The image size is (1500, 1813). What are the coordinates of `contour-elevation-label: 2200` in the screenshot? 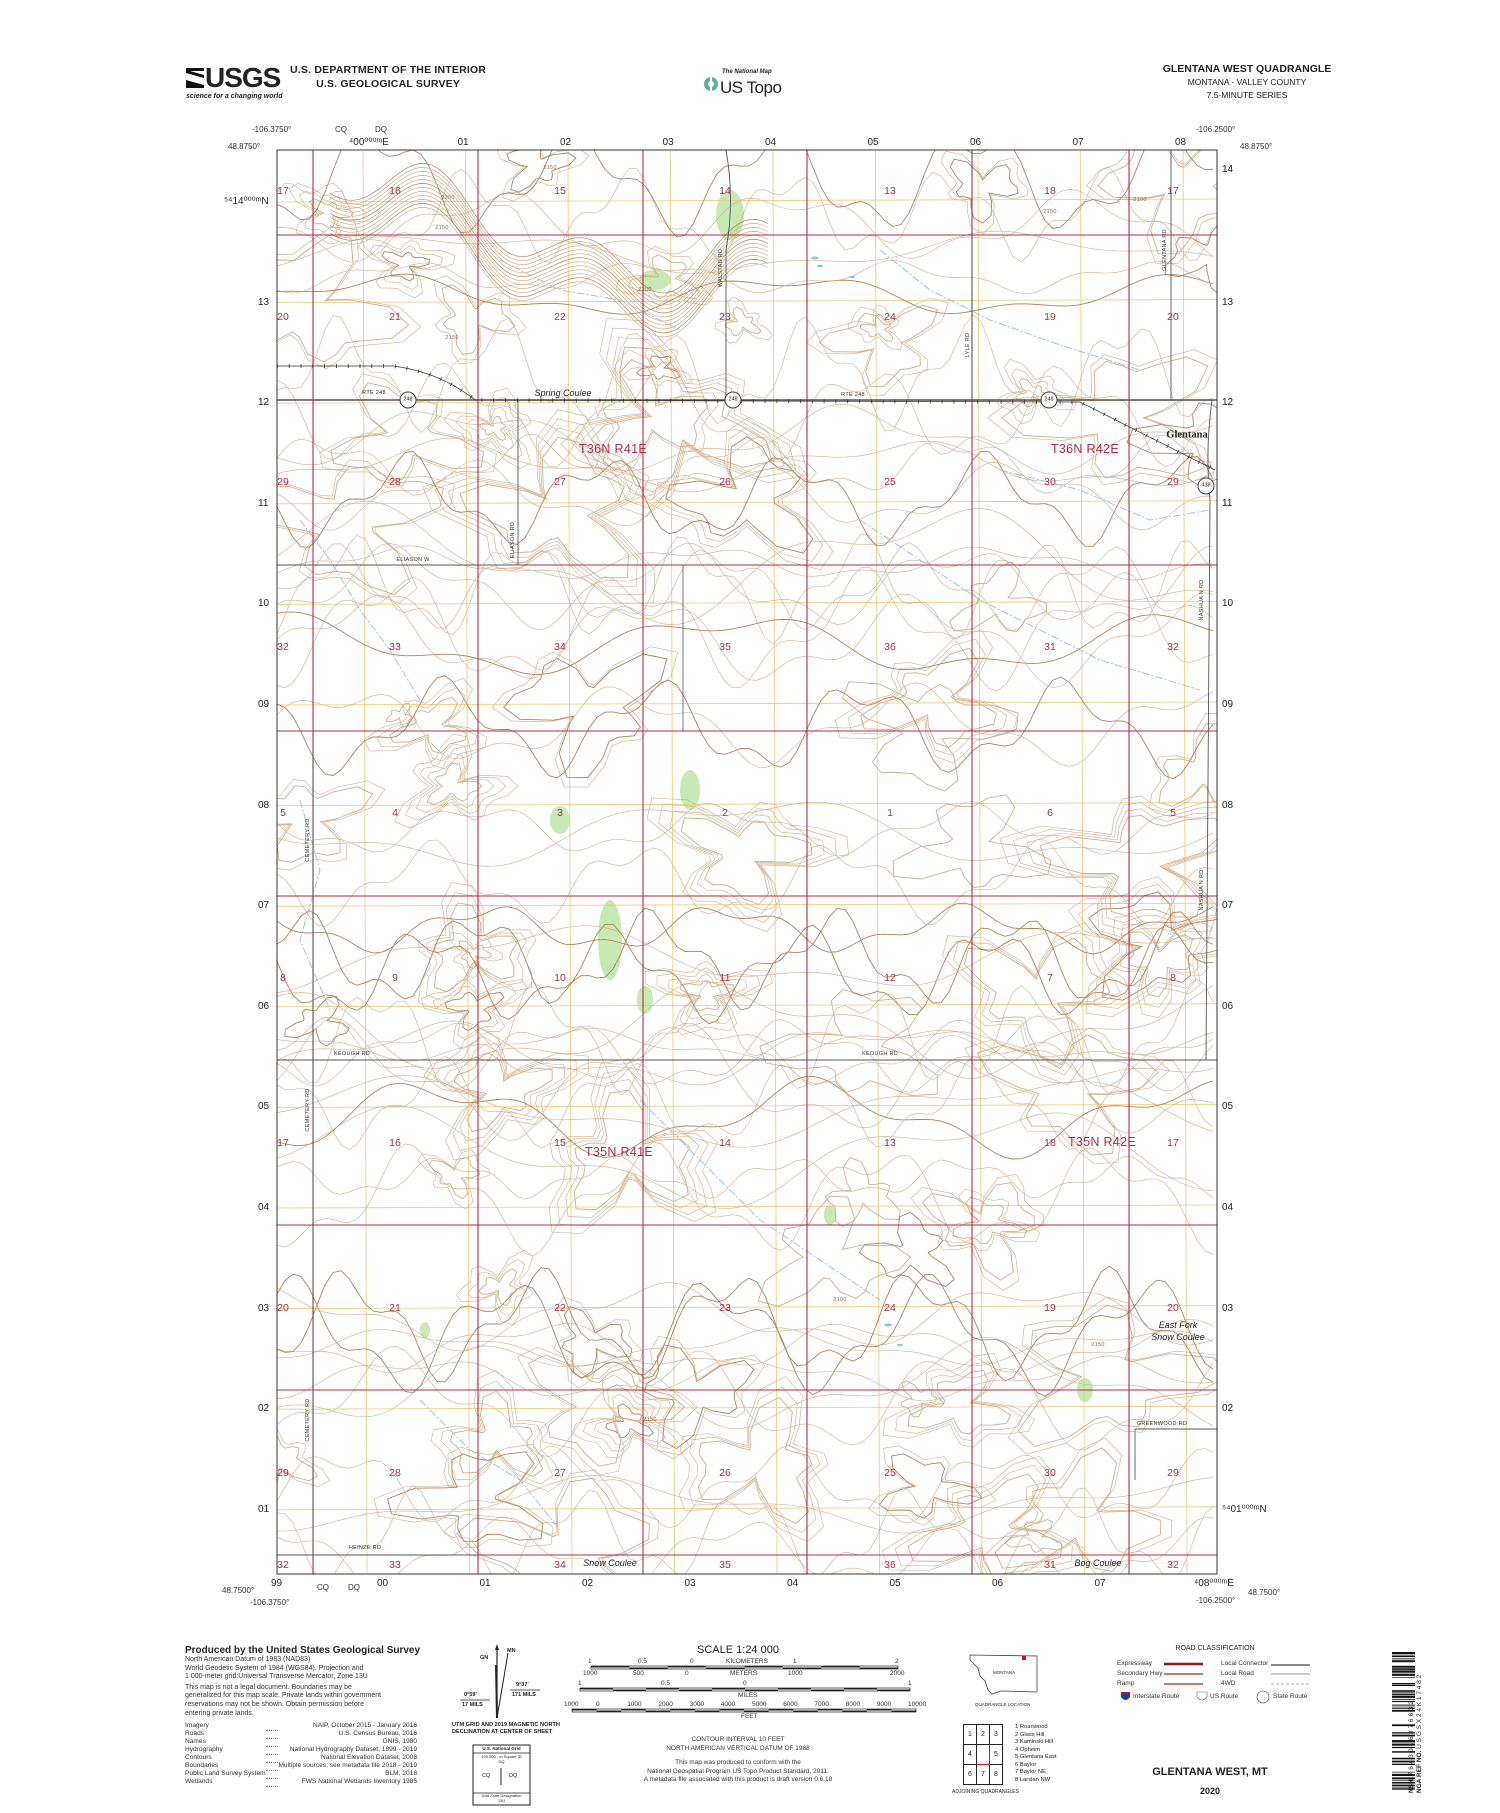 It's located at (645, 290).